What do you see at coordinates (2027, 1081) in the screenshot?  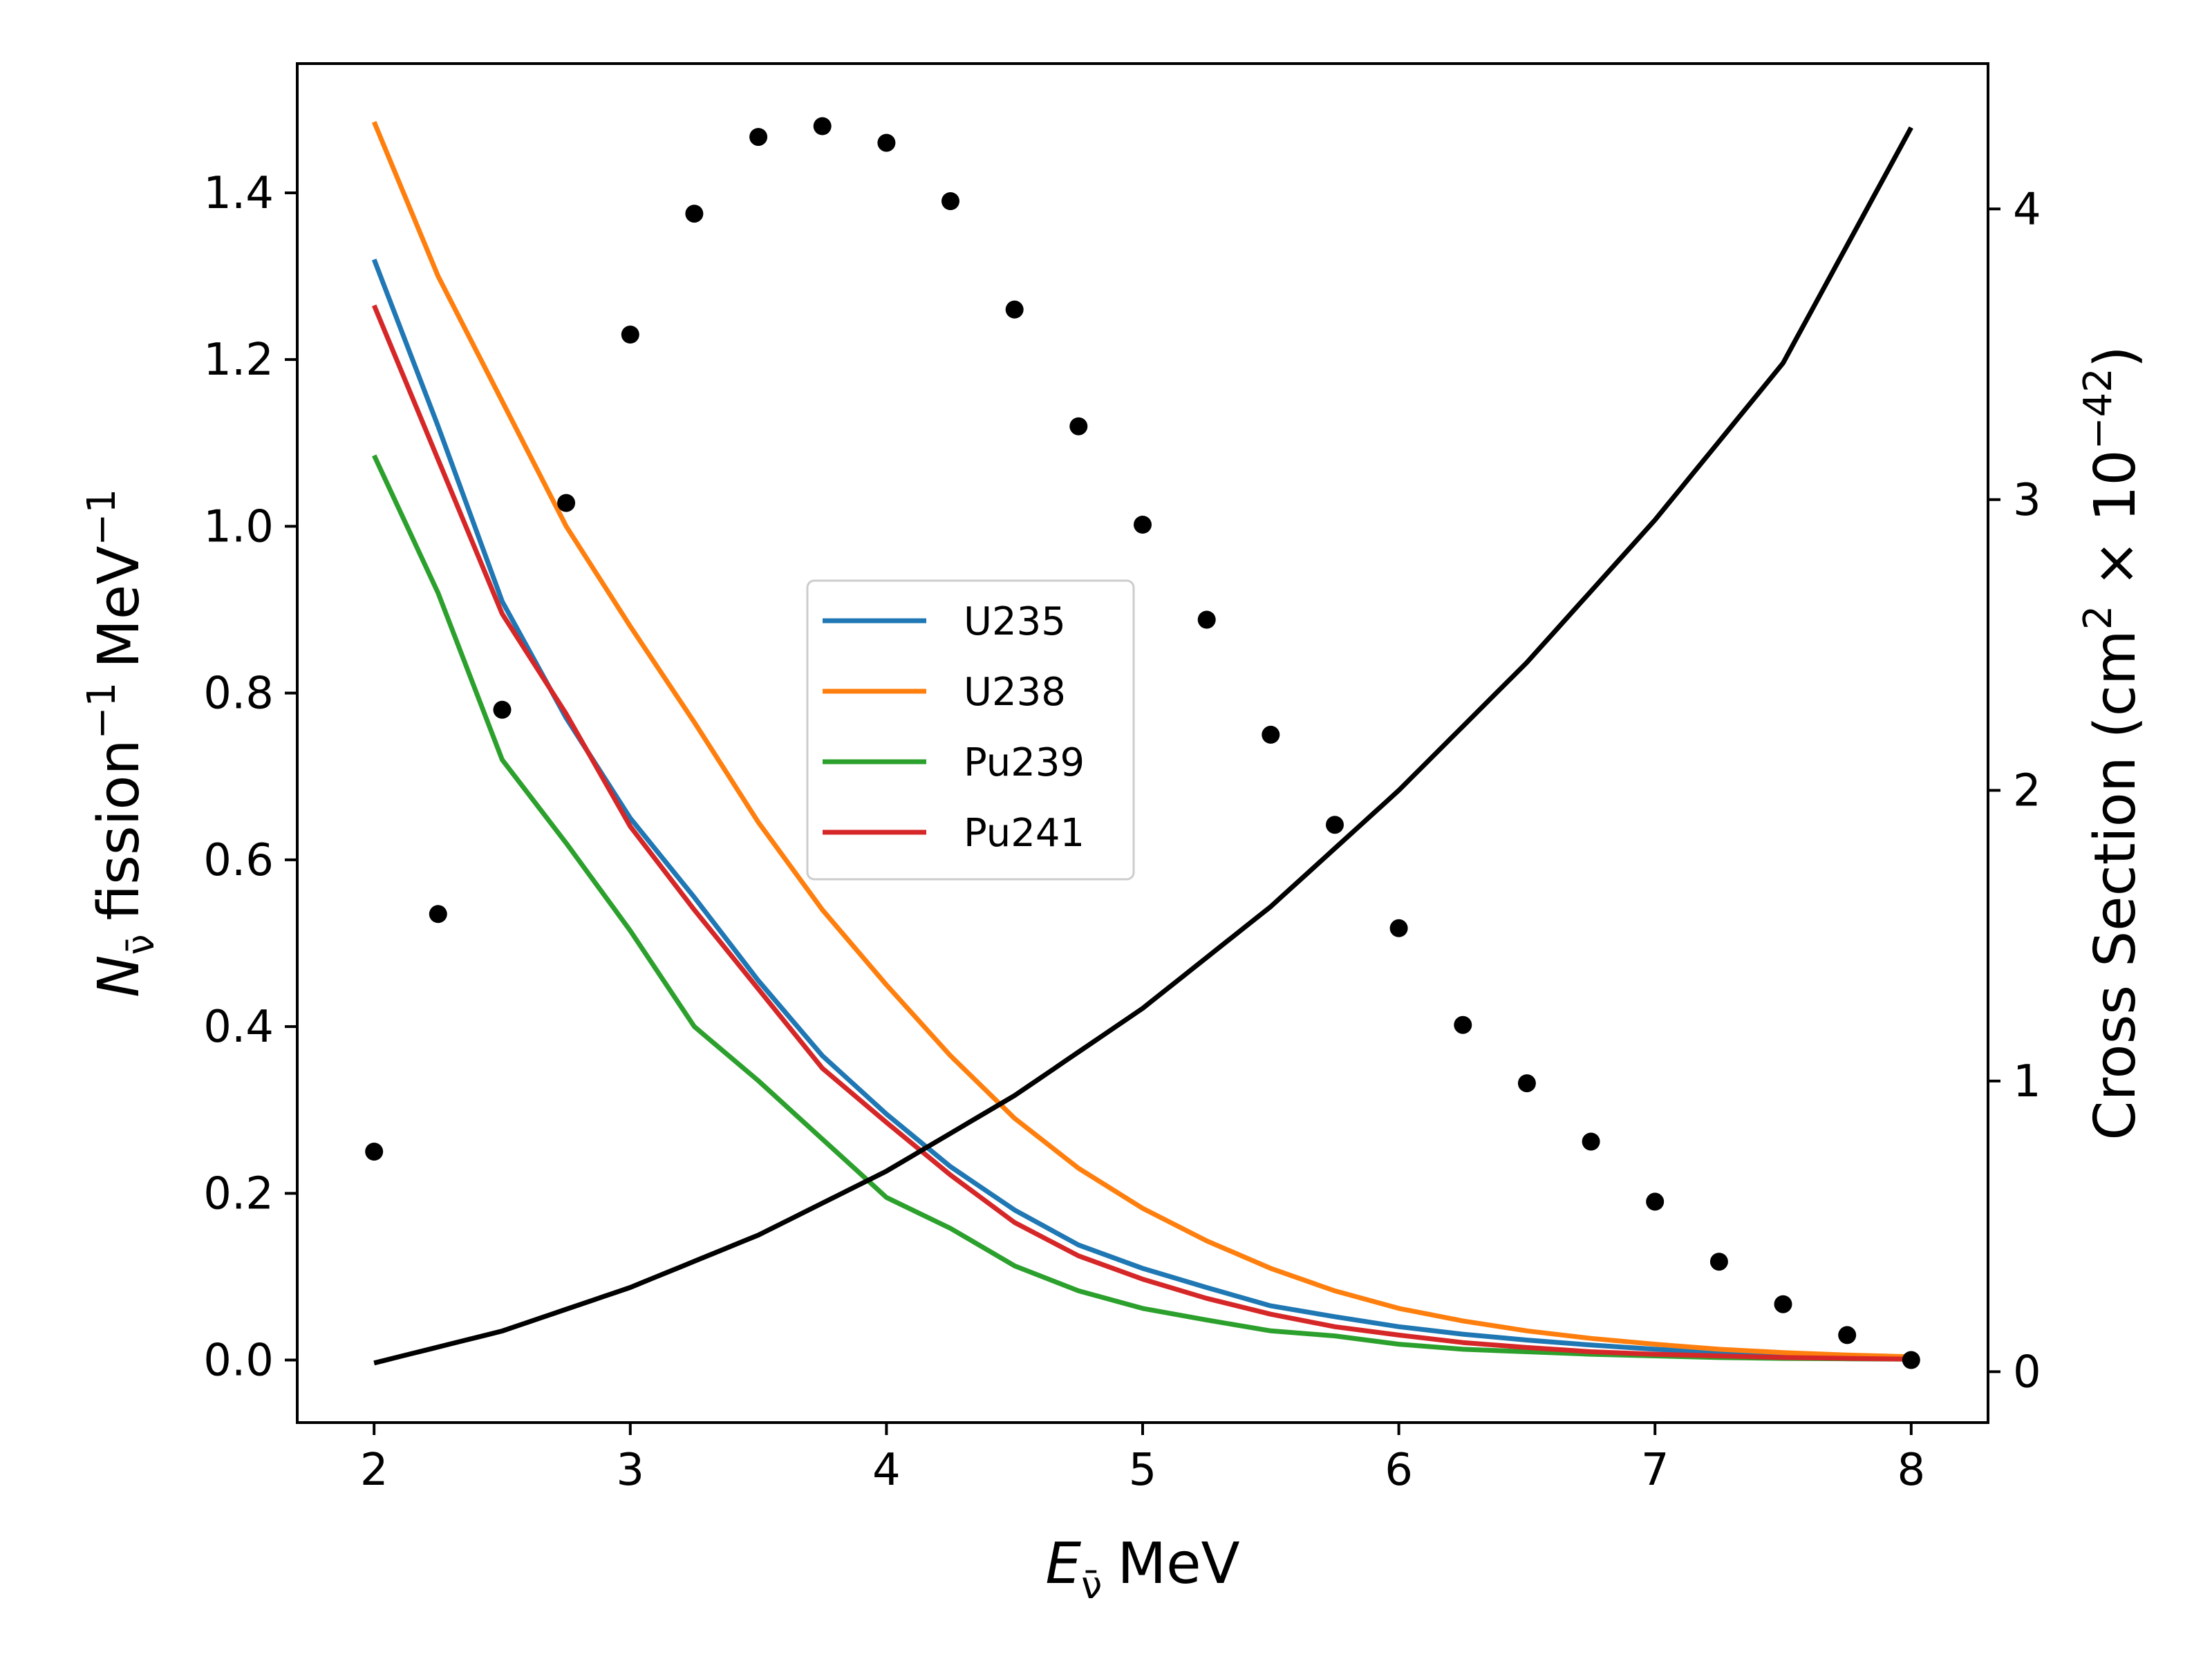 I see `y-right-tick-label: 1` at bounding box center [2027, 1081].